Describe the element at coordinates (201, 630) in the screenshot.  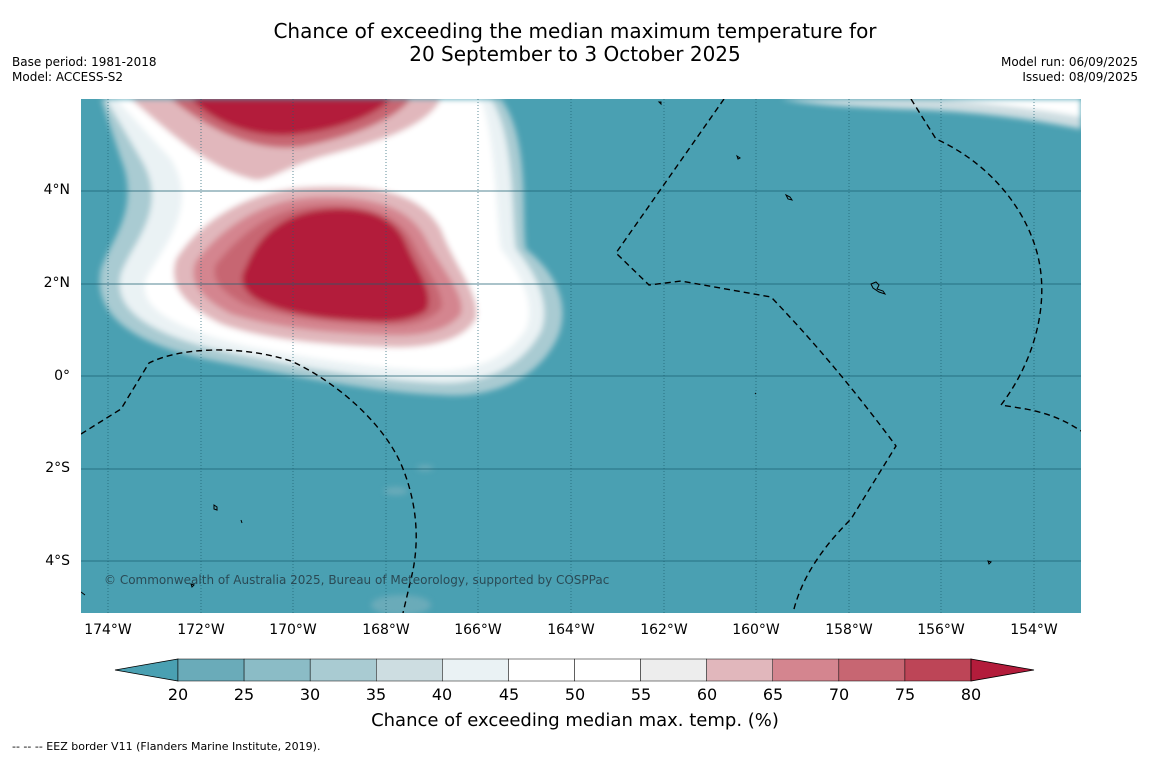
I see `x-label-172w: 172°W` at that location.